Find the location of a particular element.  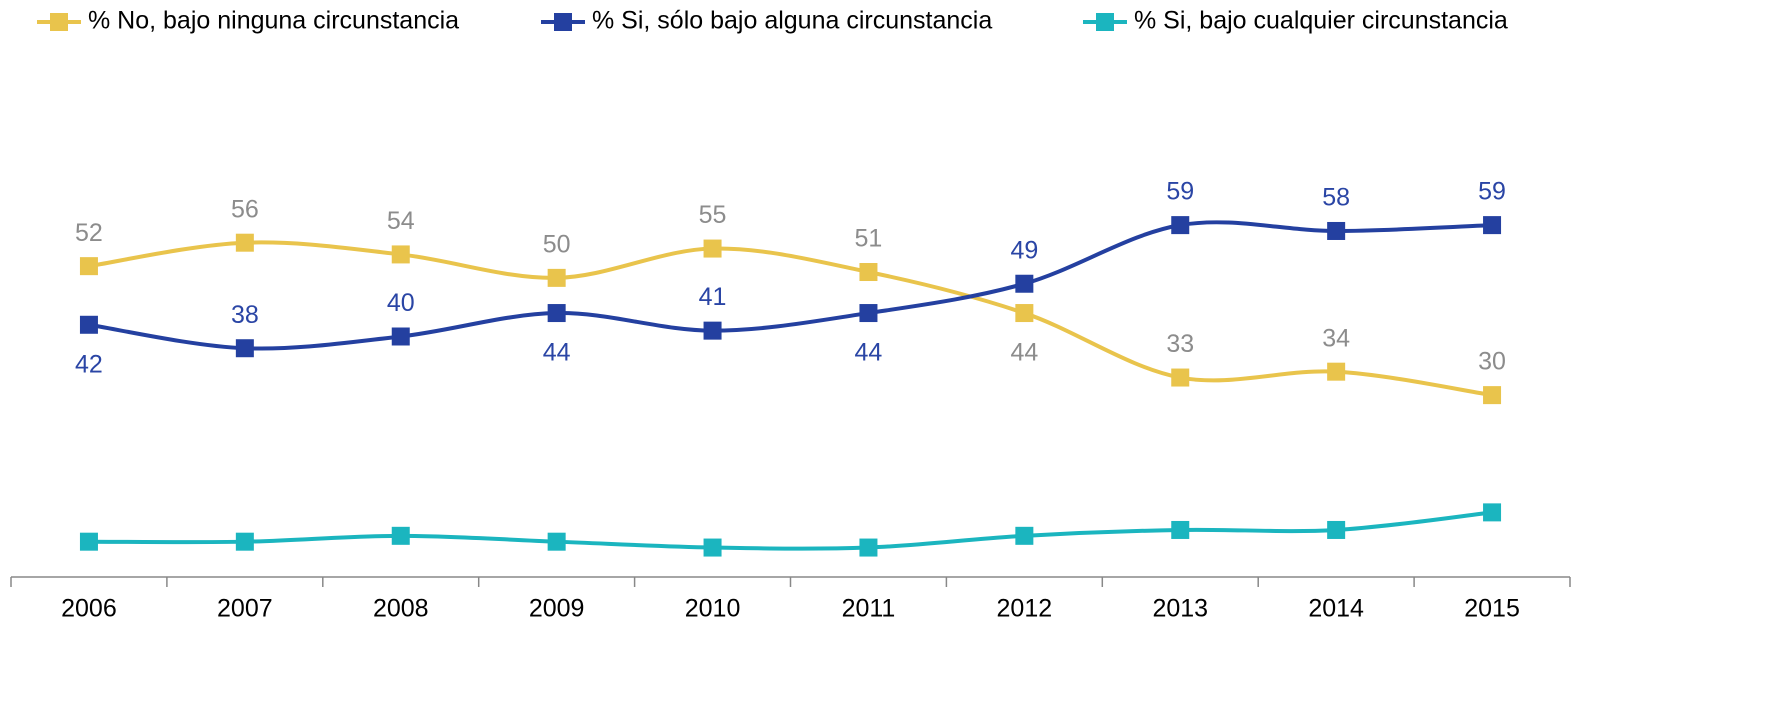

legend-label: % Si, sólo bajo alguna circunstancia is located at coordinates (792, 21).